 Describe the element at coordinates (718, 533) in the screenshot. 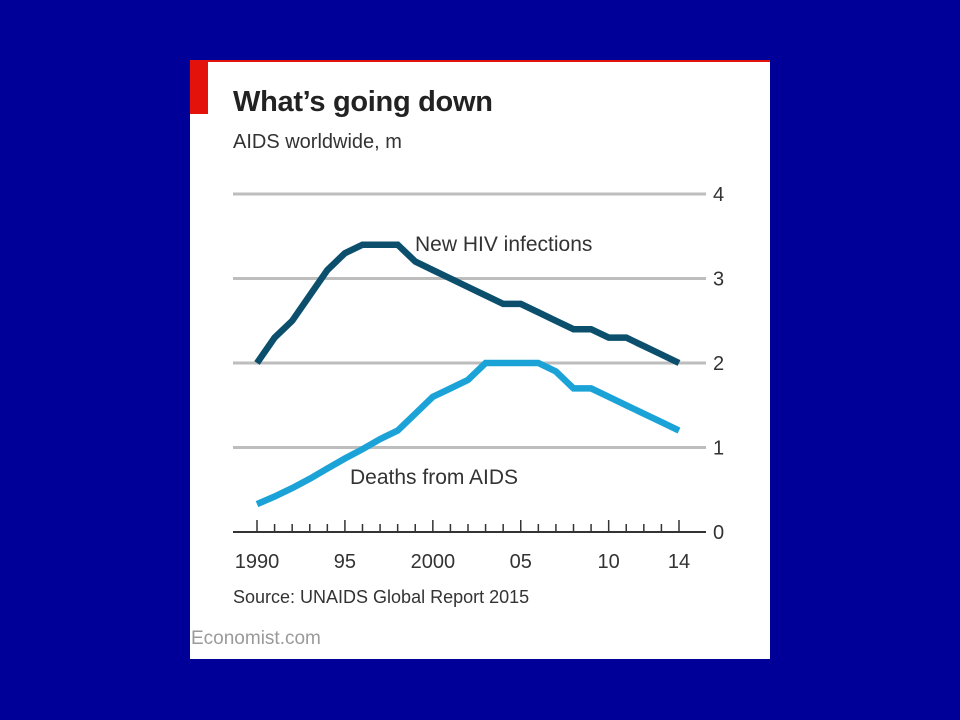

I see `y-tick-label: 0` at that location.